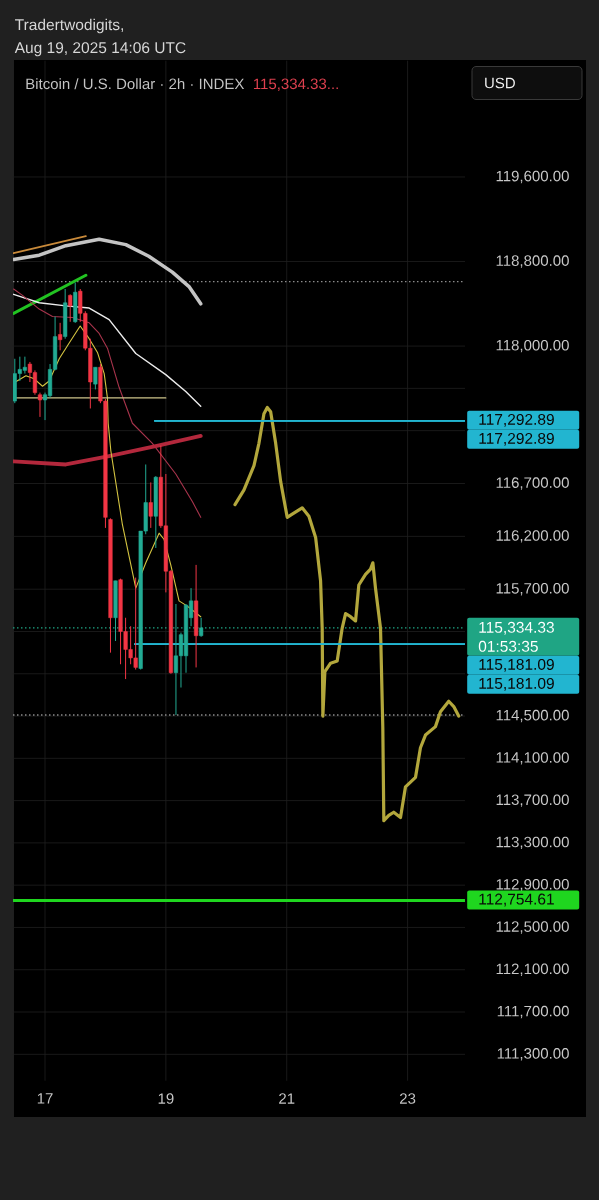  Describe the element at coordinates (516, 900) in the screenshot. I see `ref-line-label: 112,754.61` at that location.